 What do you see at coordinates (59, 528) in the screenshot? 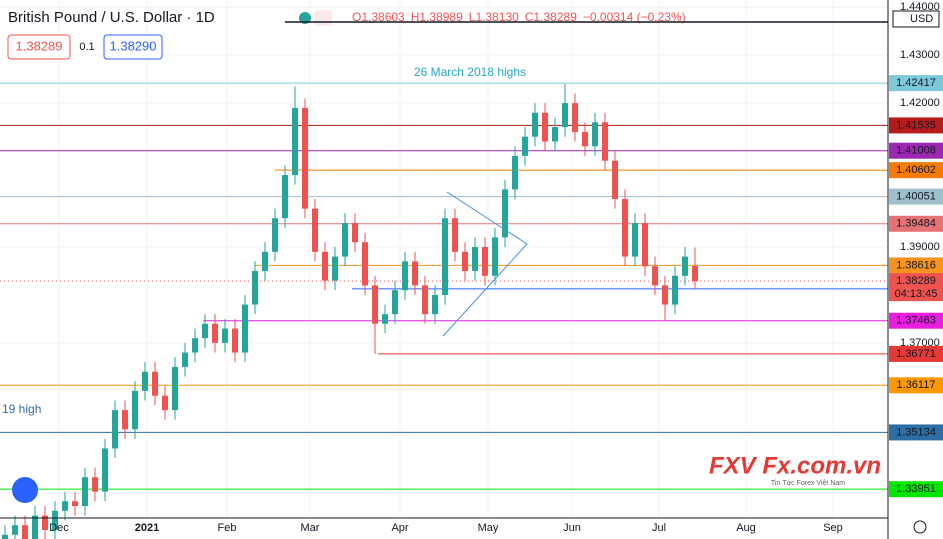
I see `x-tick-label: Dec` at bounding box center [59, 528].